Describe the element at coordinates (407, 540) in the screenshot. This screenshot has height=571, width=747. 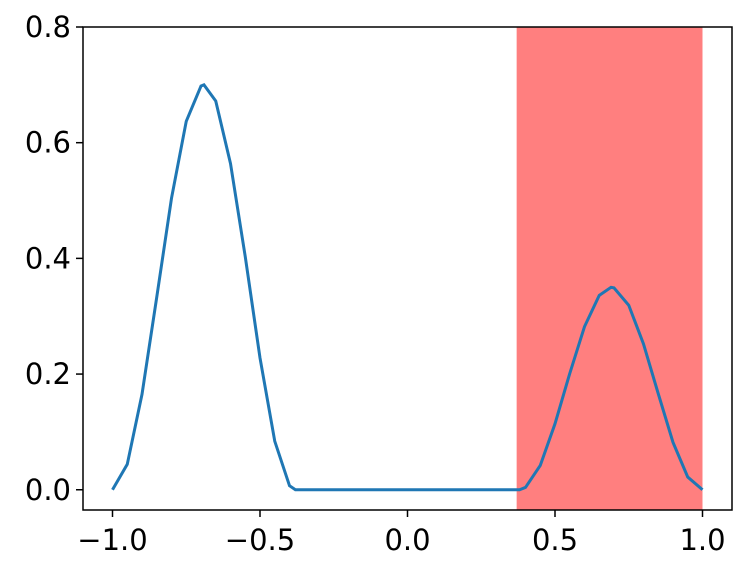
I see `x-tick-label: 0.0` at that location.